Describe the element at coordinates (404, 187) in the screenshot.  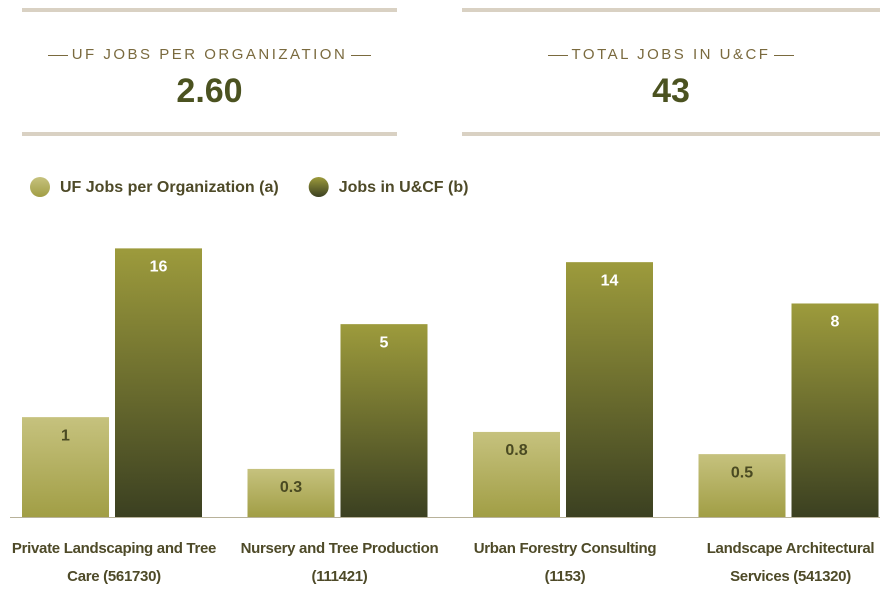
I see `legend-label: Jobs in U&CF (b)` at that location.